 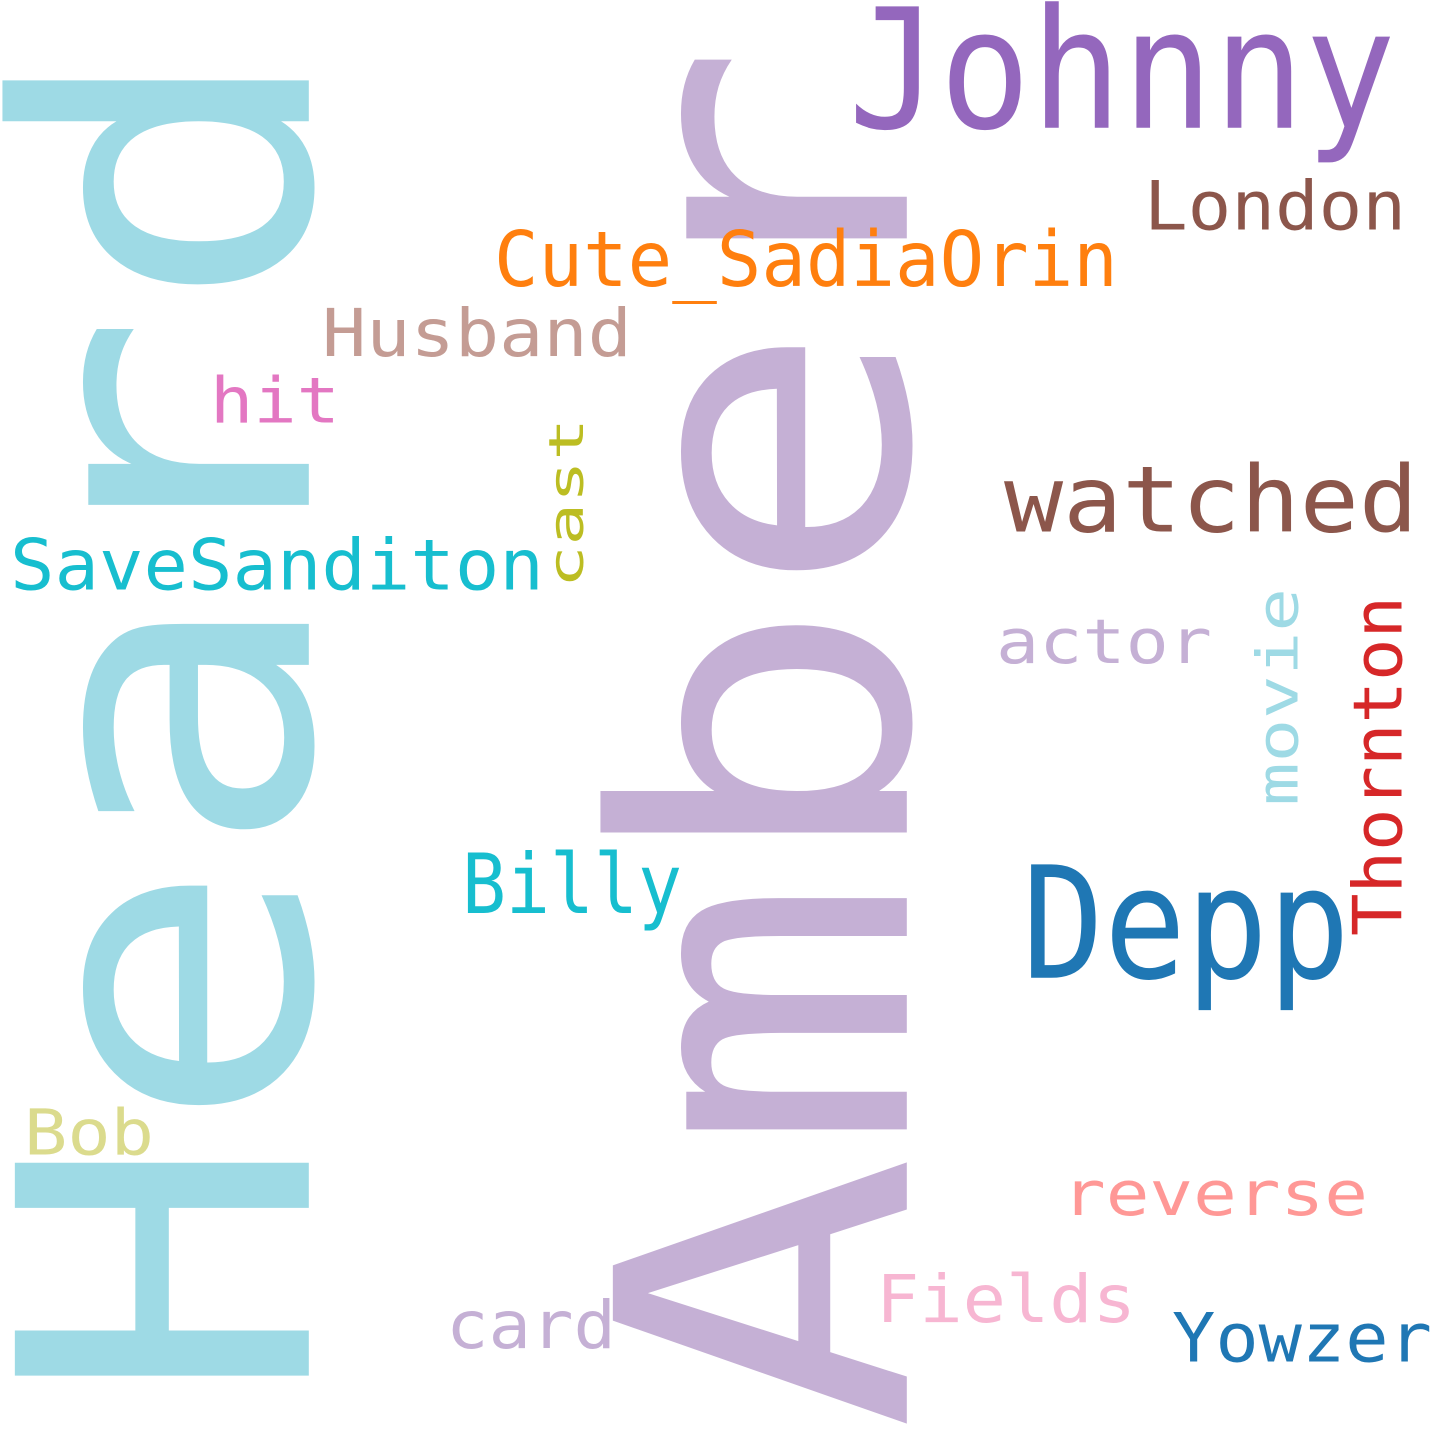 I want to click on word-bob: Bob, so click(x=89, y=1133).